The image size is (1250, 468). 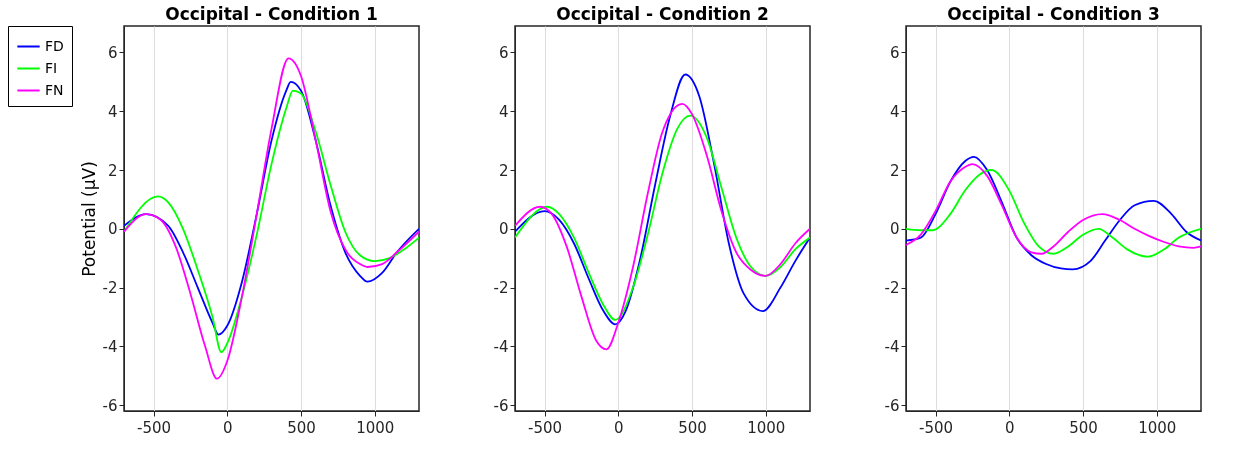 I want to click on chart-title: Occipital - Condition 2, so click(x=662, y=14).